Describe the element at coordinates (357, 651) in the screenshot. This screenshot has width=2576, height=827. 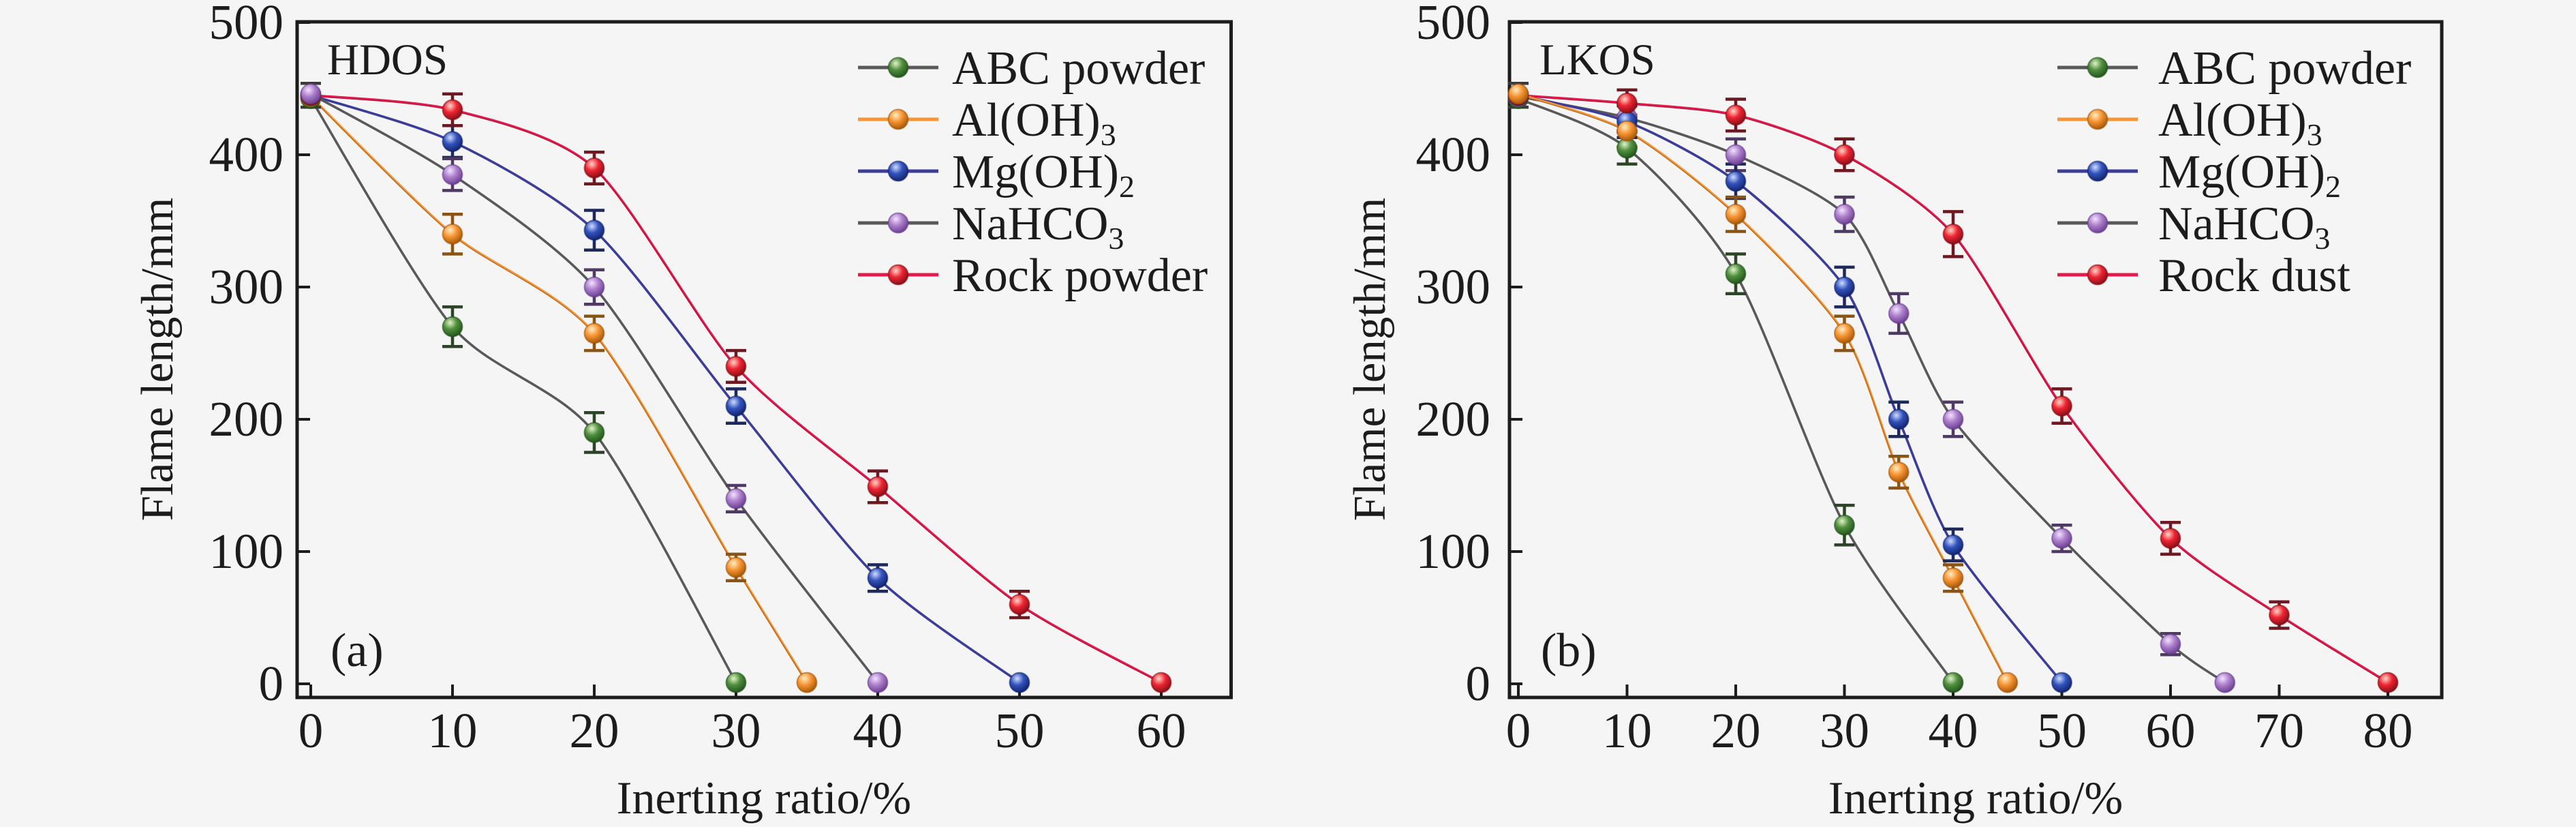
I see `svg-text: (a)` at that location.